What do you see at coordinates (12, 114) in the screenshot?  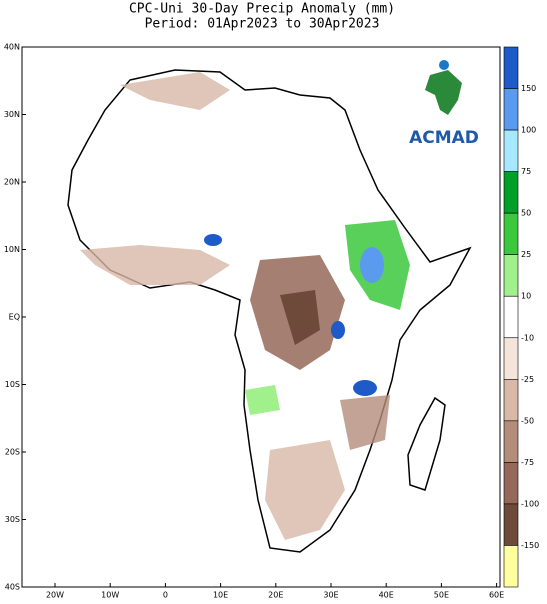 I see `lat-label: 30N` at bounding box center [12, 114].